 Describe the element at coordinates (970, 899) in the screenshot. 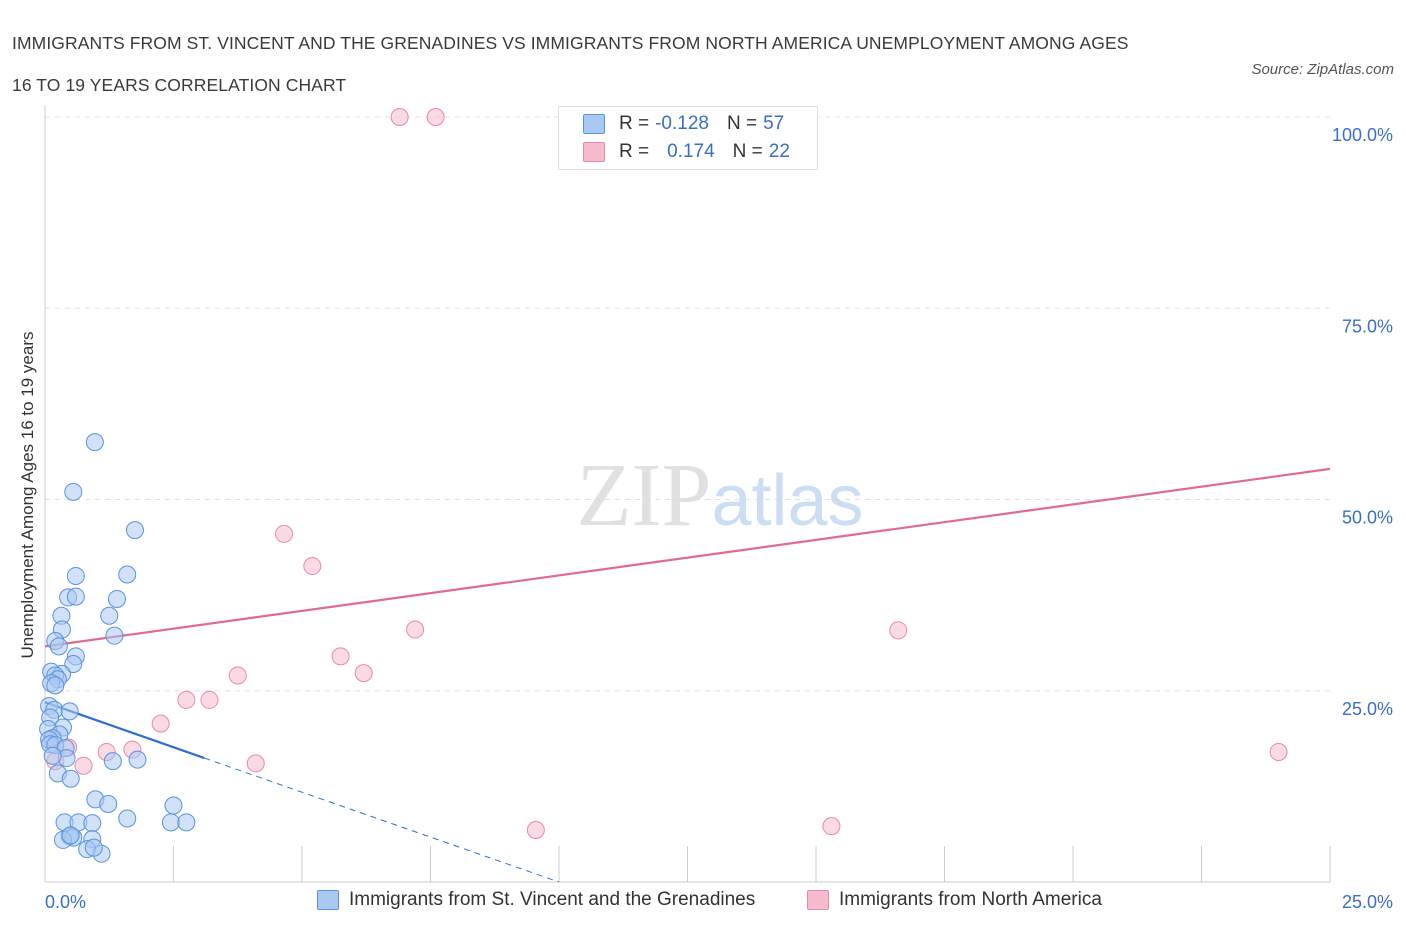

I see `bottom-legend-label-series2: Immigrants from North America` at that location.